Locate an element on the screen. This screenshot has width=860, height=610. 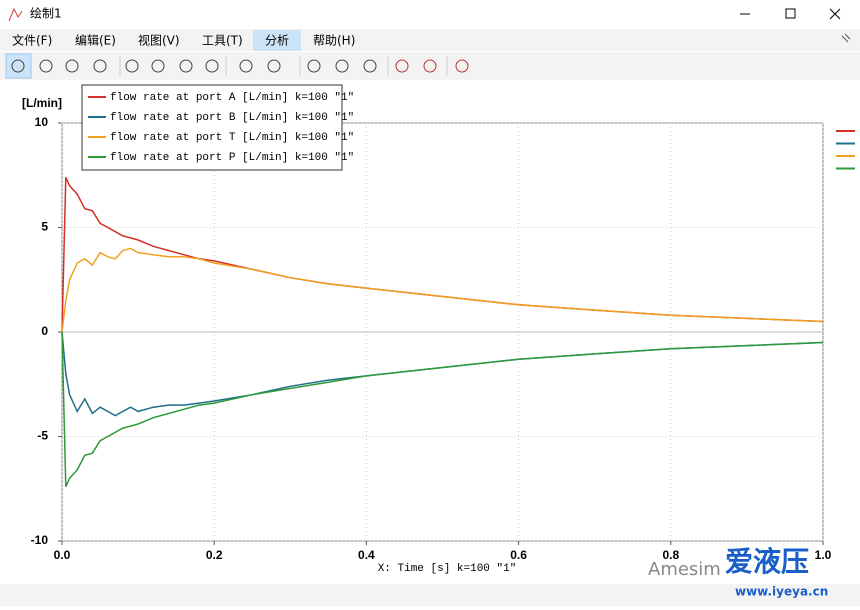
menu-item: 分析 is located at coordinates (277, 41).